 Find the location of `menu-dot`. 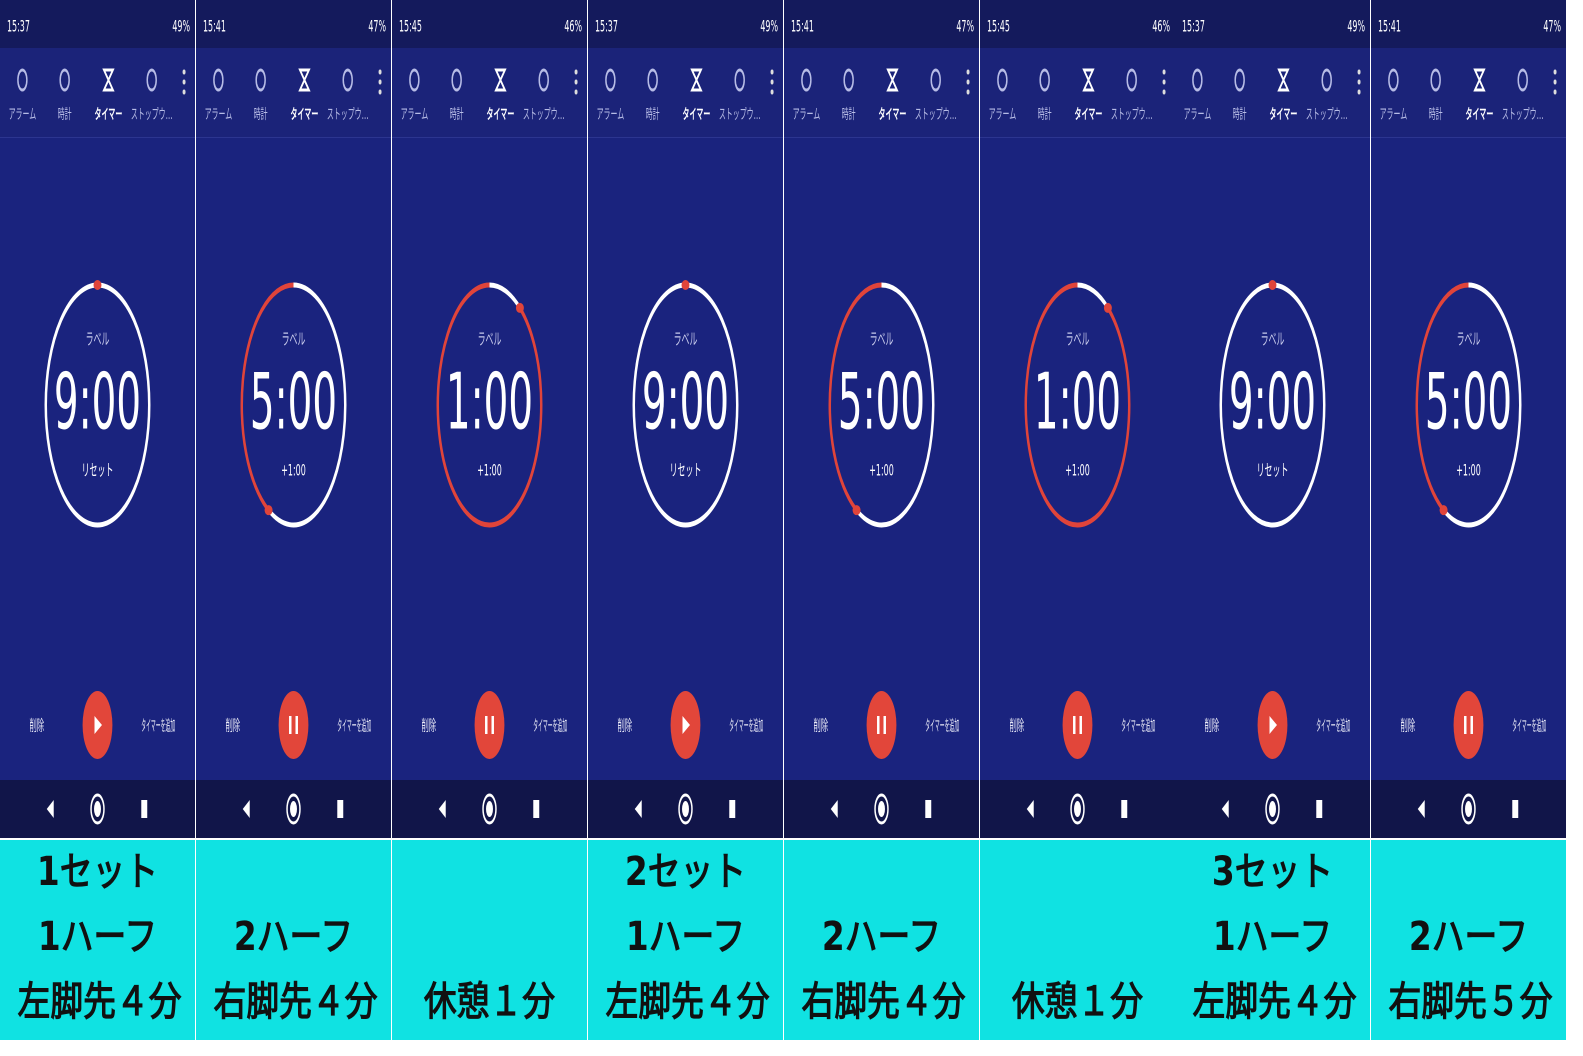

menu-dot is located at coordinates (576, 72).